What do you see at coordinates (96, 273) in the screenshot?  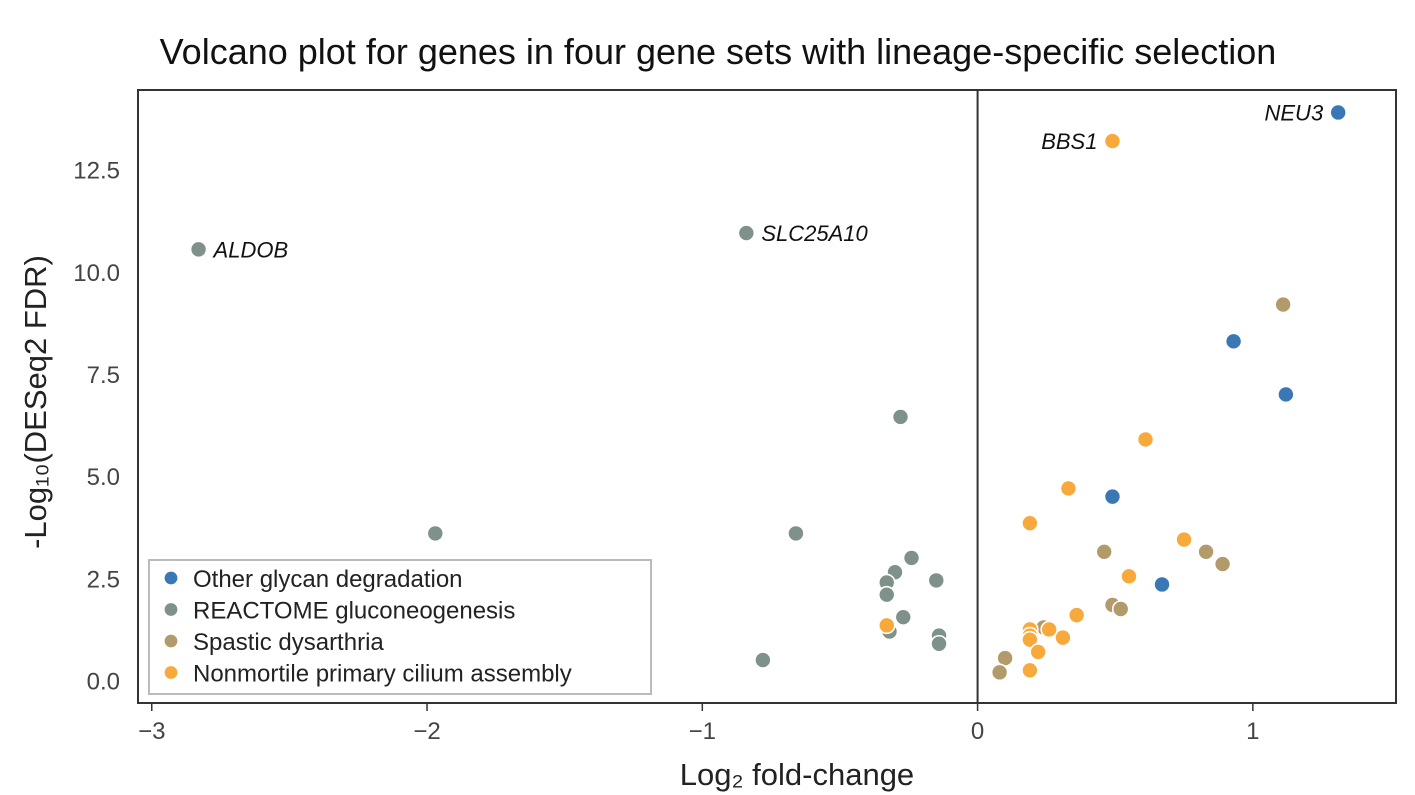 I see `y-tick-label: 10.0` at bounding box center [96, 273].